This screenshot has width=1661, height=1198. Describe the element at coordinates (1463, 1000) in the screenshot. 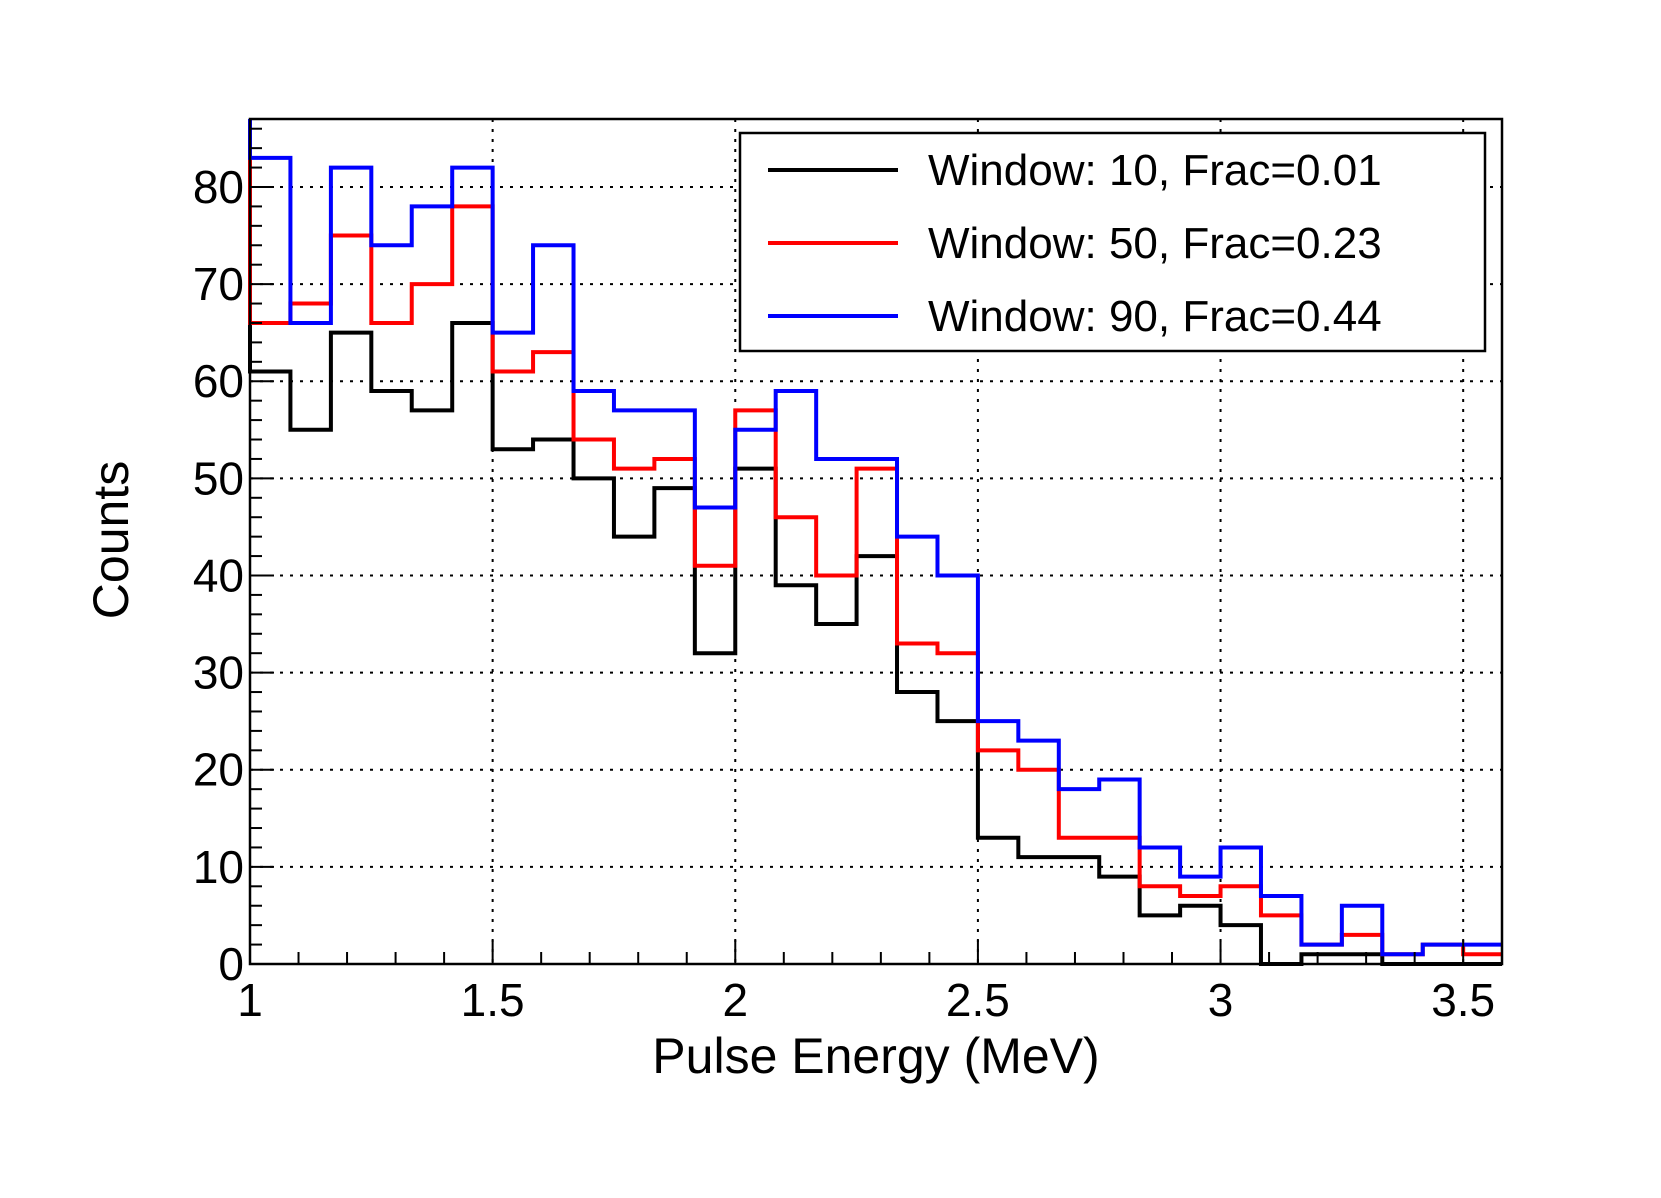

I see `x-tick-label: 3.5` at that location.